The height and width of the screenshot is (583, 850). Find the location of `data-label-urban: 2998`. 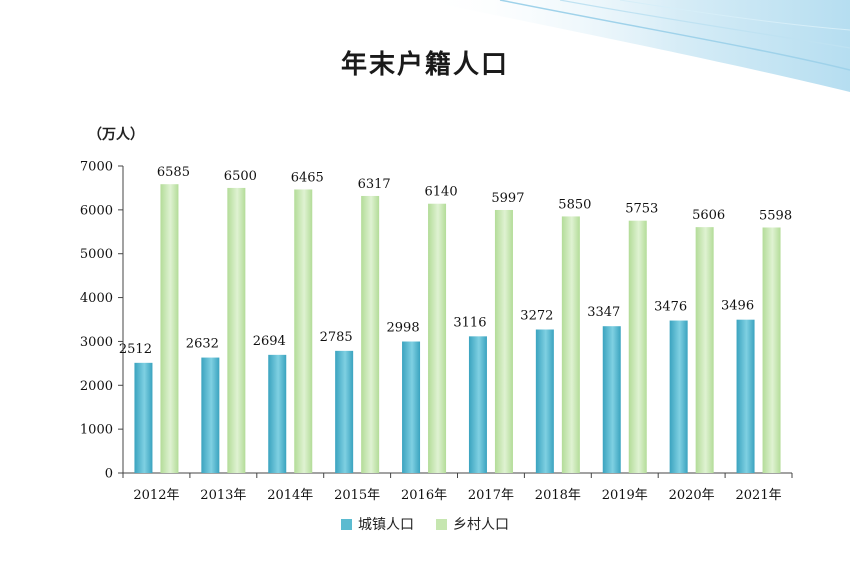

data-label-urban: 2998 is located at coordinates (403, 328).